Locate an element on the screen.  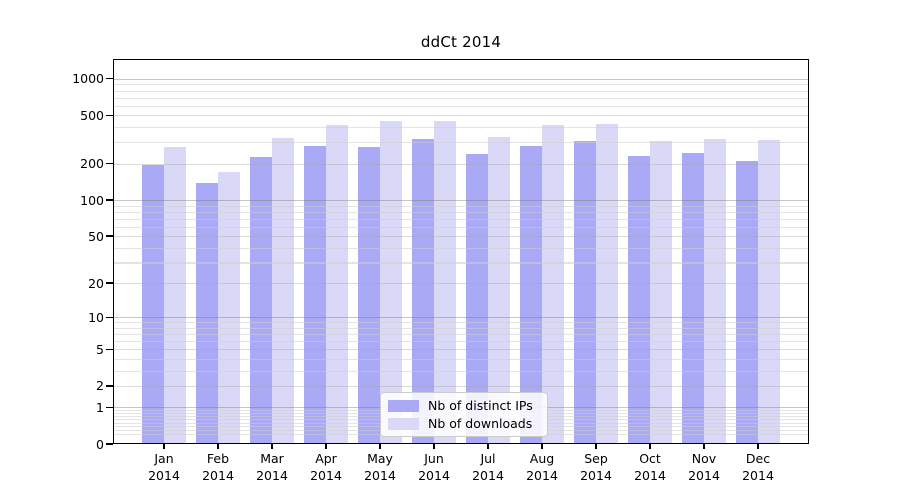
y-tick-label: 5 is located at coordinates (100, 349).